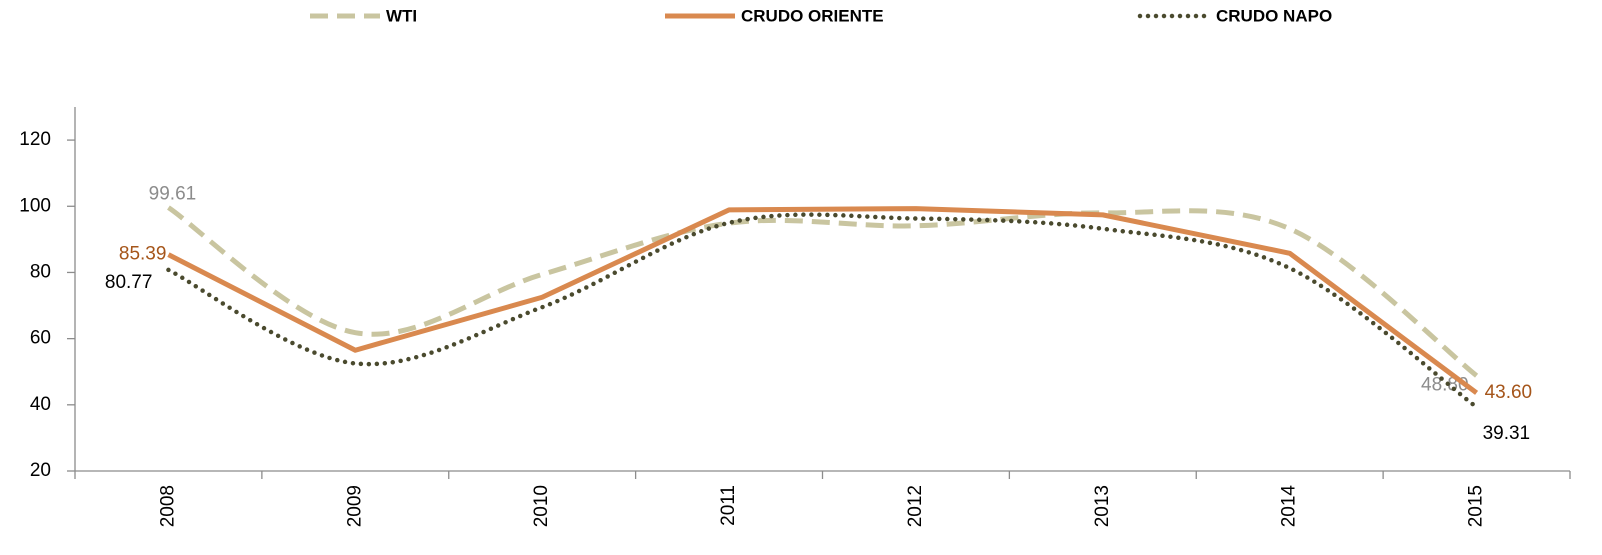  What do you see at coordinates (35, 205) in the screenshot?
I see `y-tick-label: 100` at bounding box center [35, 205].